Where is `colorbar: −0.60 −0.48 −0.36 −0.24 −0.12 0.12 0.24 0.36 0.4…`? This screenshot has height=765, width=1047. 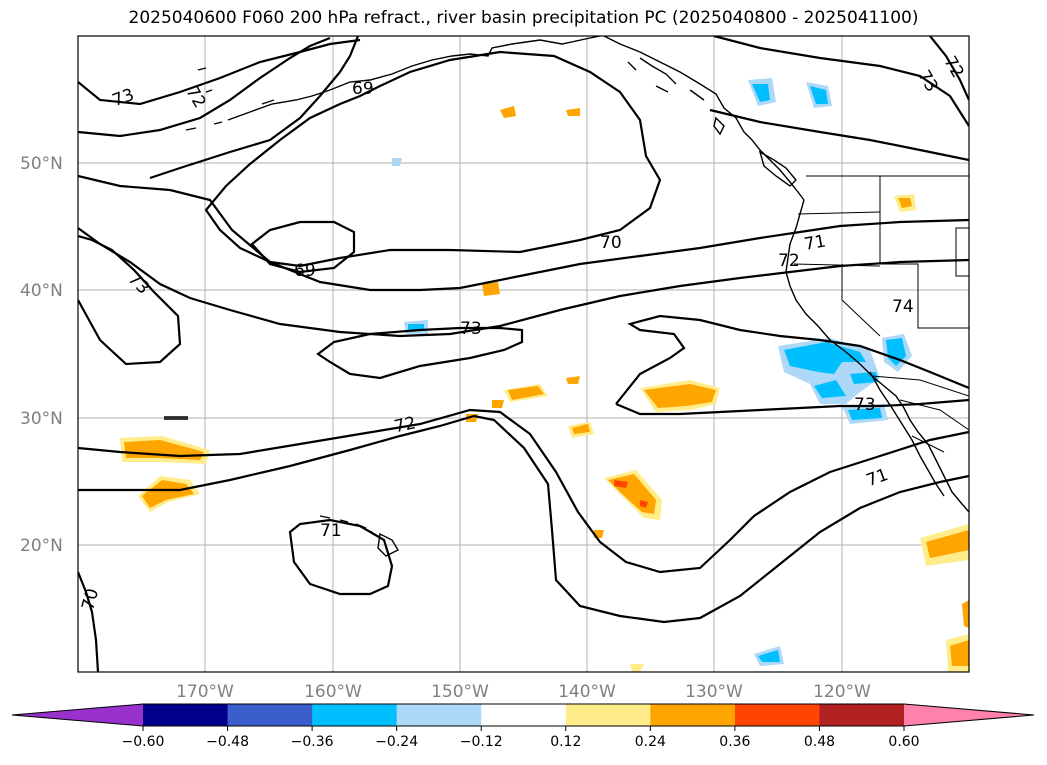
colorbar: −0.60 −0.48 −0.36 −0.24 −0.12 0.12 0.24 0.36 0.4… is located at coordinates (523, 726).